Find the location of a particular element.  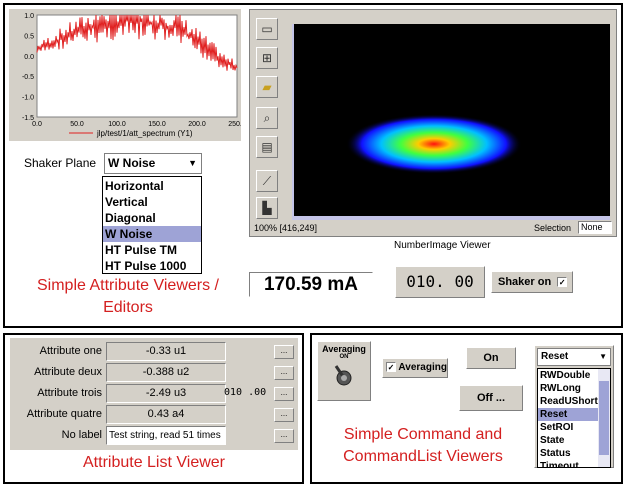

averaging-checkbox: ✓ is located at coordinates (391, 367).